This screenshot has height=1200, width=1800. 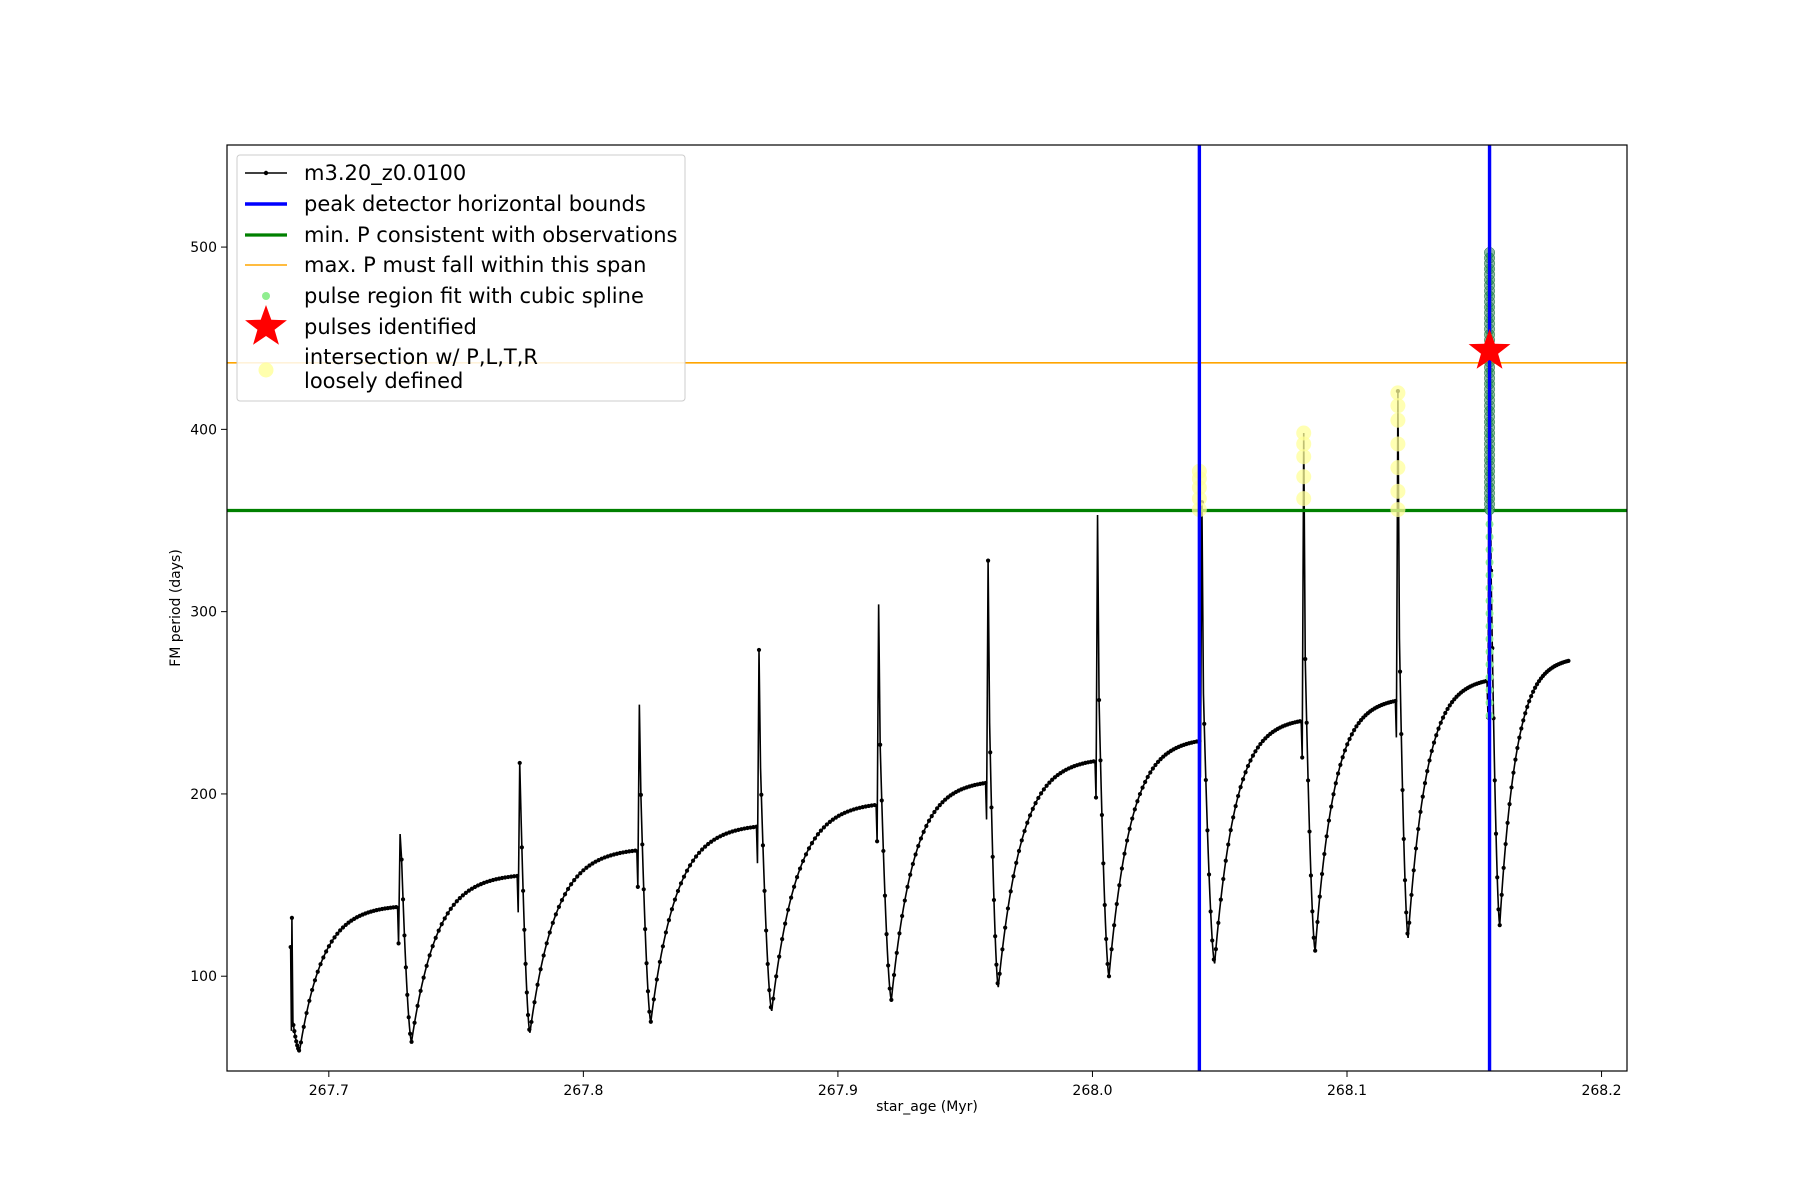 What do you see at coordinates (203, 613) in the screenshot?
I see `y-tick-label: 300` at bounding box center [203, 613].